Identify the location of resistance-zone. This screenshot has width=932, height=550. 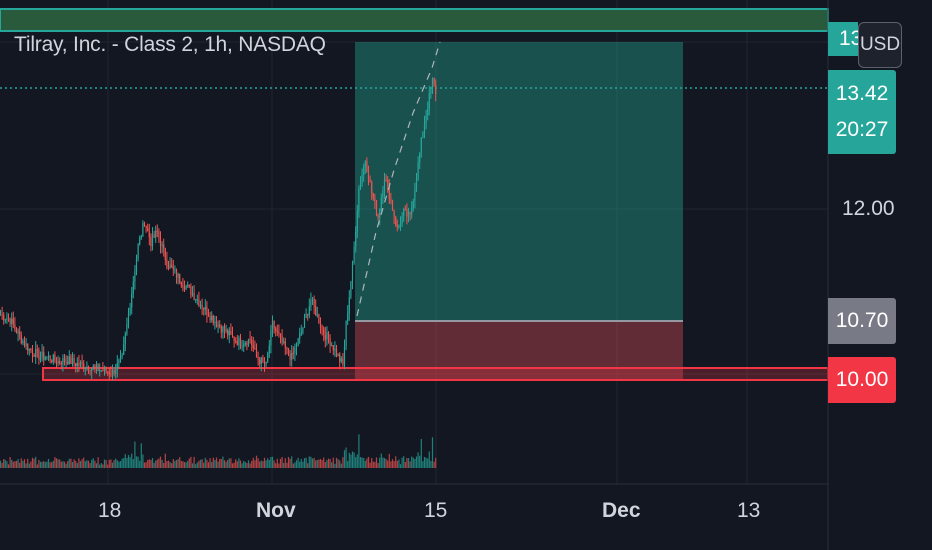
(414, 20).